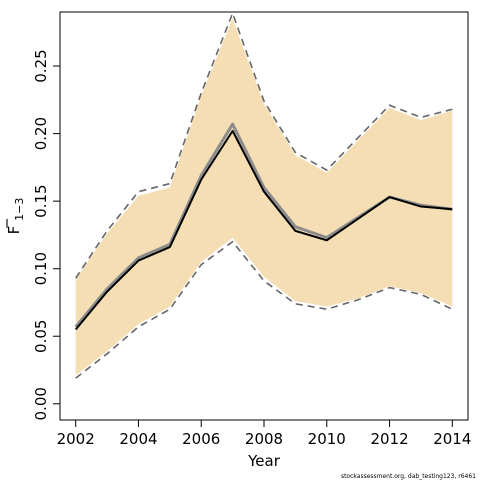 This screenshot has width=480, height=480. What do you see at coordinates (452, 439) in the screenshot?
I see `x-tick-label: 2014` at bounding box center [452, 439].